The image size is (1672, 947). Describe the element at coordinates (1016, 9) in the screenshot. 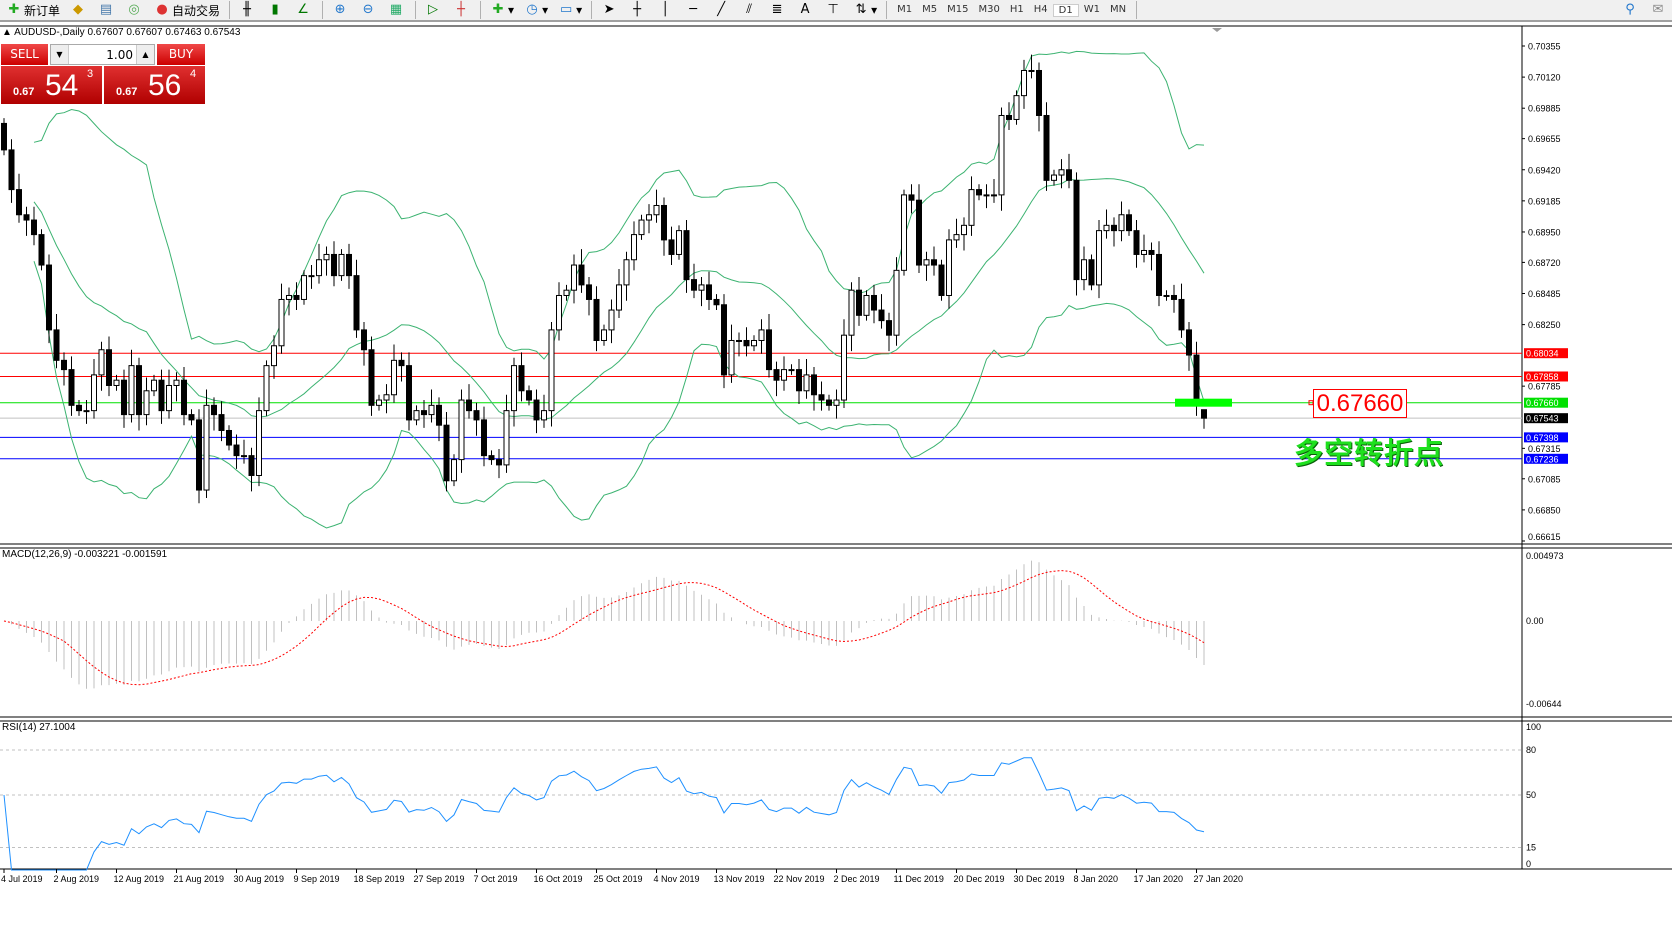

I see `timeframe-h1: H1` at that location.